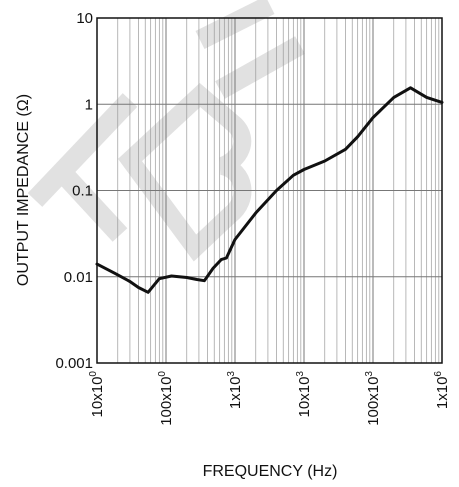 The width and height of the screenshot is (459, 487). I want to click on x-tick-labels: 10x100 100x100 1x103 10x103 100x103 1x106, so click(269, 398).